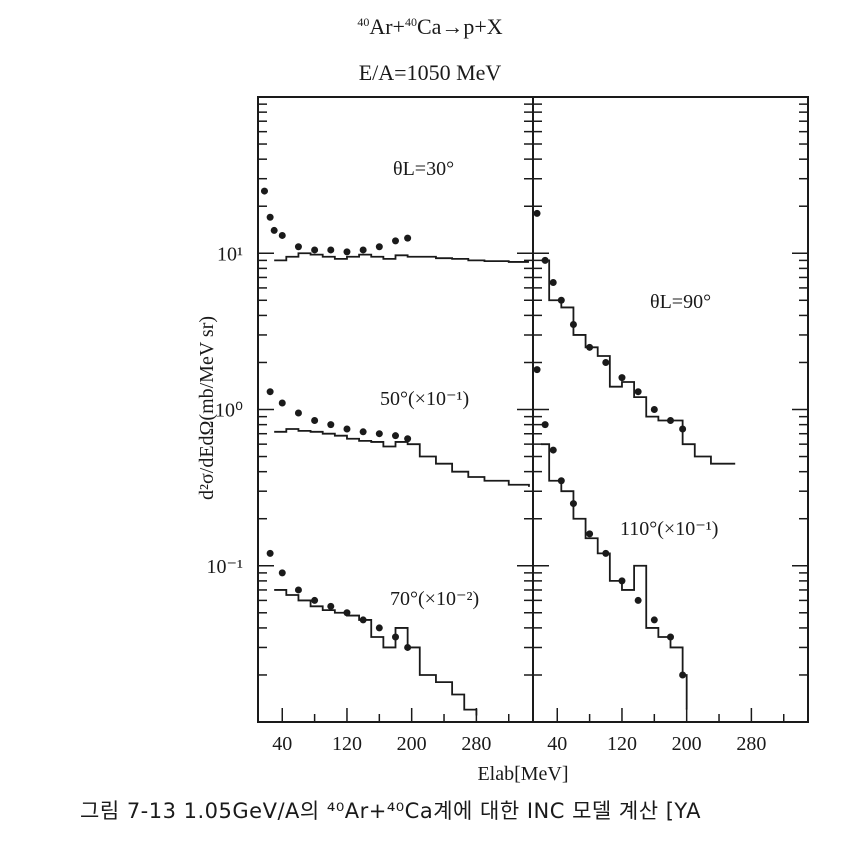 This screenshot has width=850, height=858. I want to click on y-tick-label: 10⁻¹, so click(224, 567).